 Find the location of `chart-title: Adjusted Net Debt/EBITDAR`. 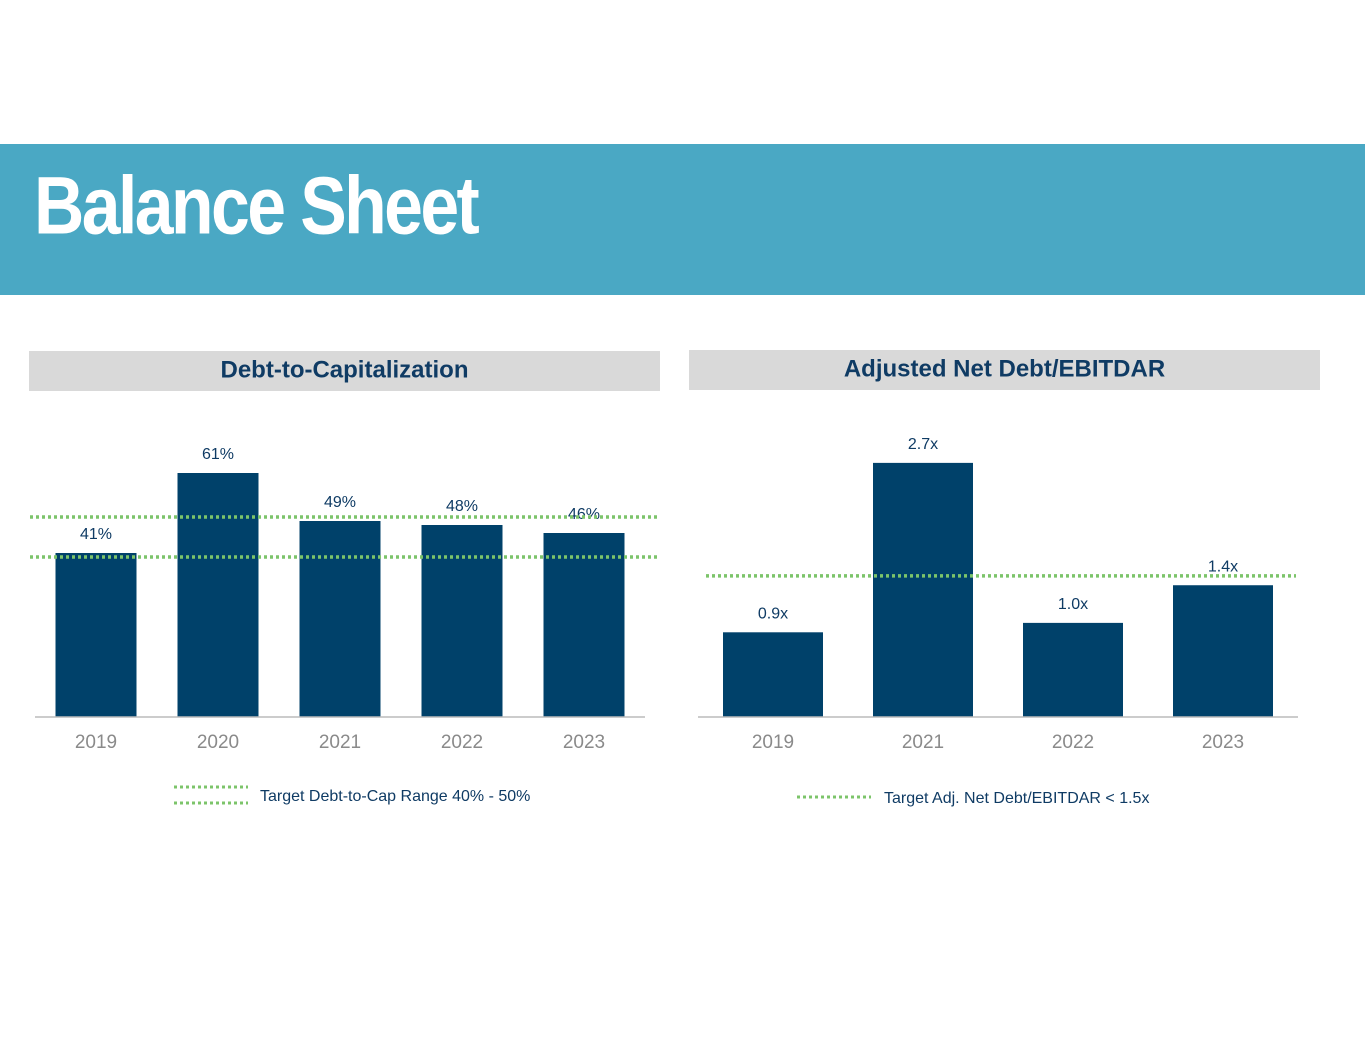

chart-title: Adjusted Net Debt/EBITDAR is located at coordinates (1004, 368).